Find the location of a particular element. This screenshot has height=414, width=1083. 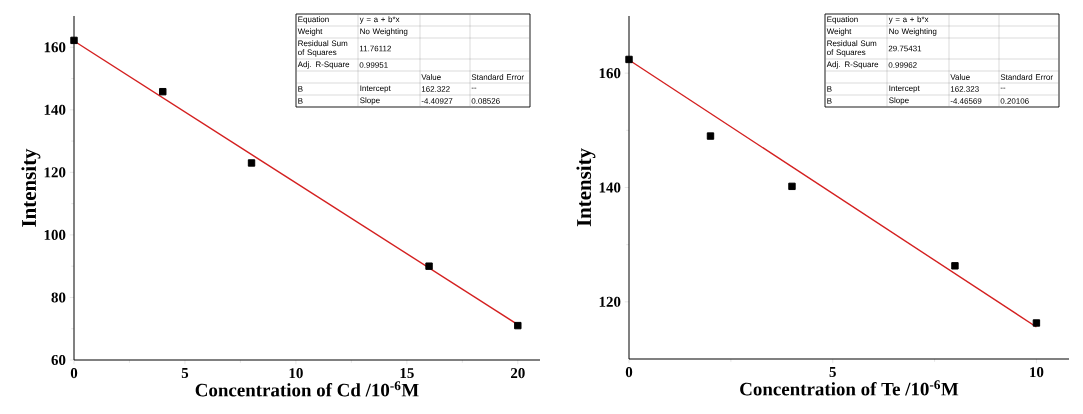

x-axis-title: Concentration of Cd /10$^{-6}$M is located at coordinates (307, 389).